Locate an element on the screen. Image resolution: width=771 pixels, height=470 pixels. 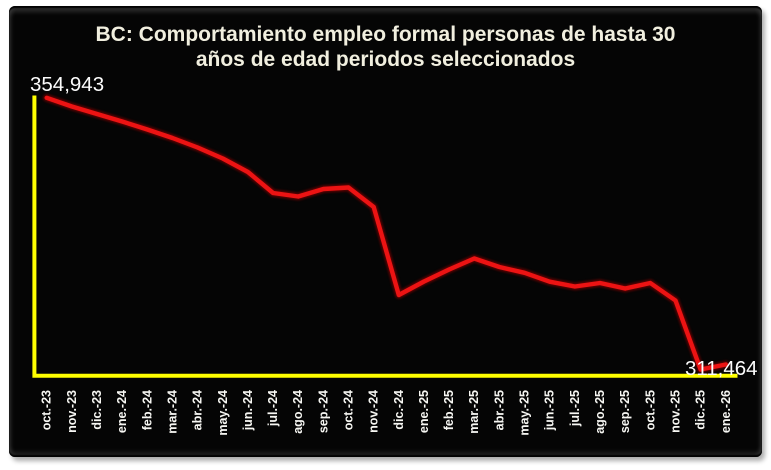
svg-text: feb.-24 is located at coordinates (147, 410).